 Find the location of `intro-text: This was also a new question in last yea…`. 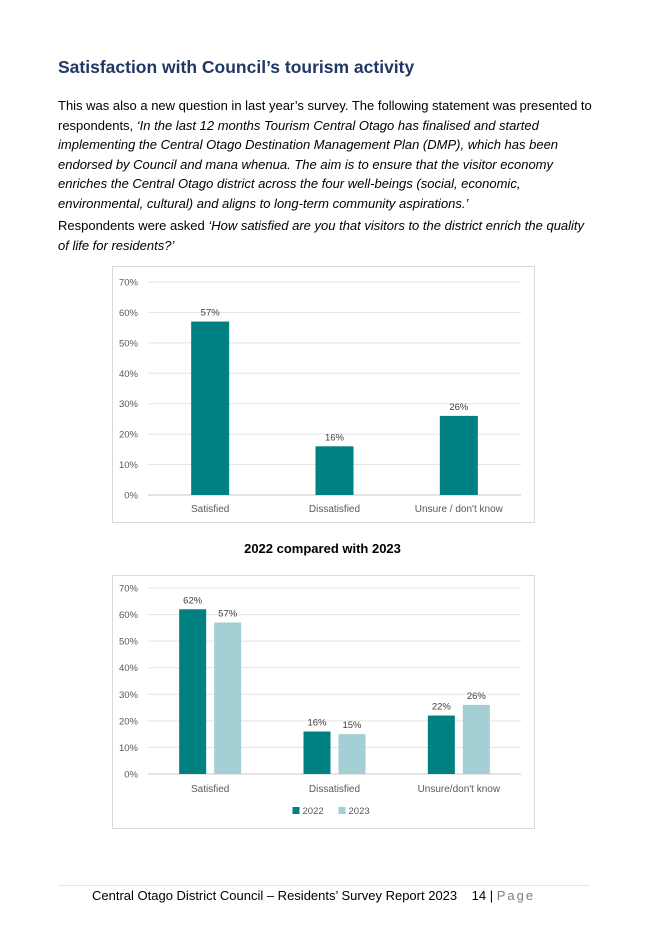

intro-text: This was also a new question in last yea… is located at coordinates (325, 115).